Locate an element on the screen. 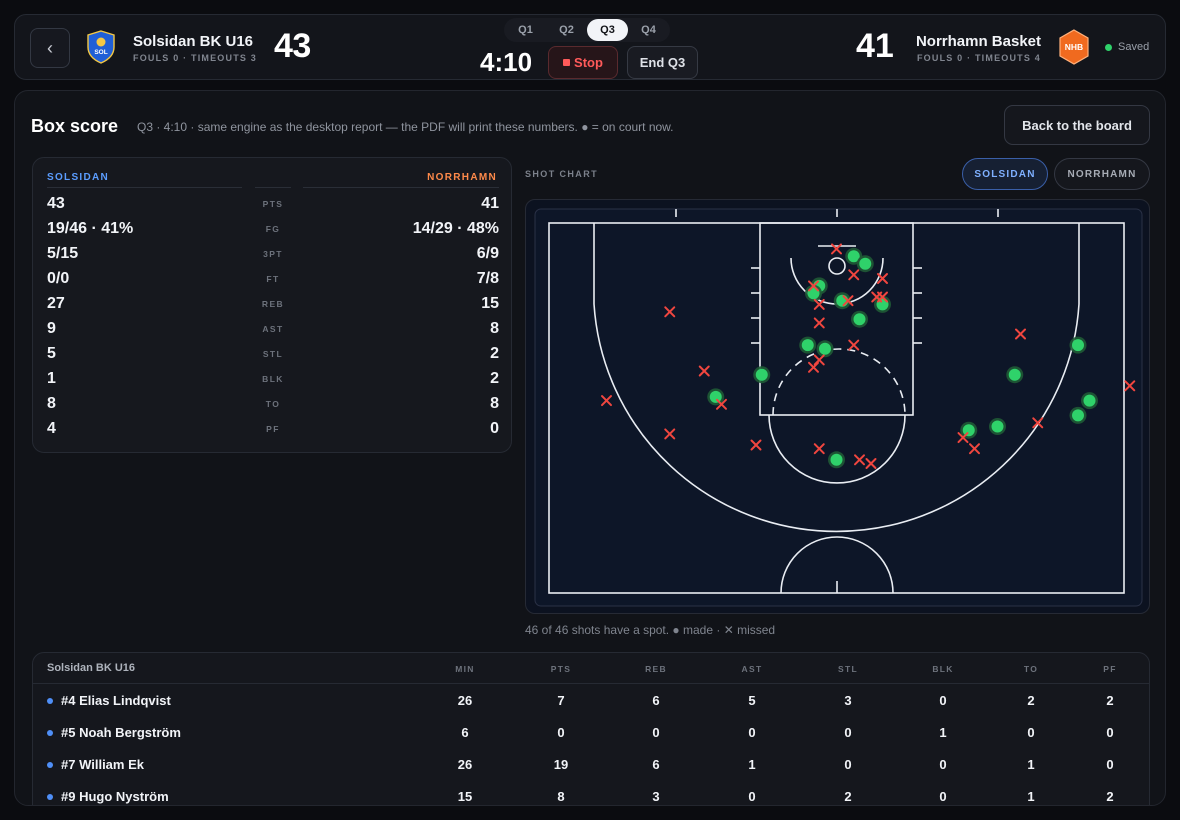 Image resolution: width=1180 pixels, height=820 pixels. shot-chart-label: SHOT CHART is located at coordinates (561, 174).